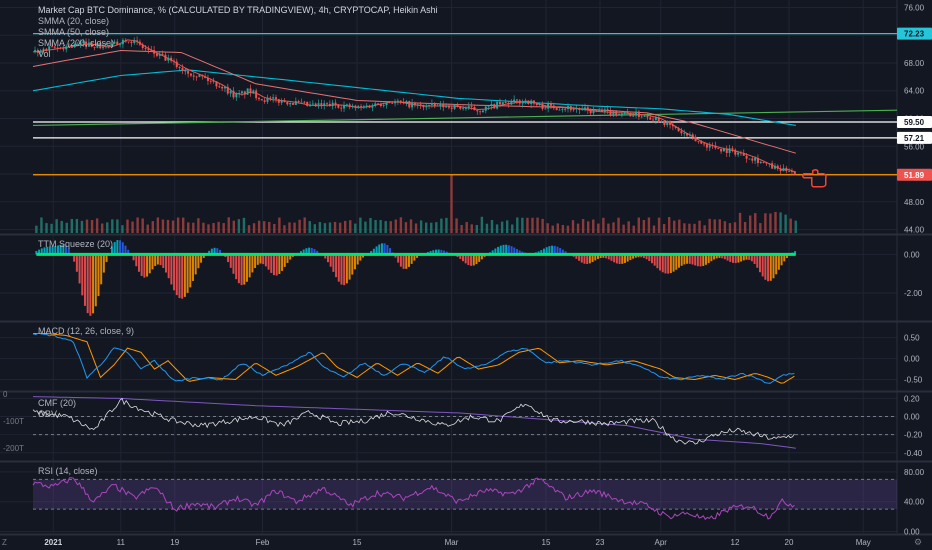 The width and height of the screenshot is (932, 550). Describe the element at coordinates (735, 542) in the screenshot. I see `x-tick-label: 12` at that location.